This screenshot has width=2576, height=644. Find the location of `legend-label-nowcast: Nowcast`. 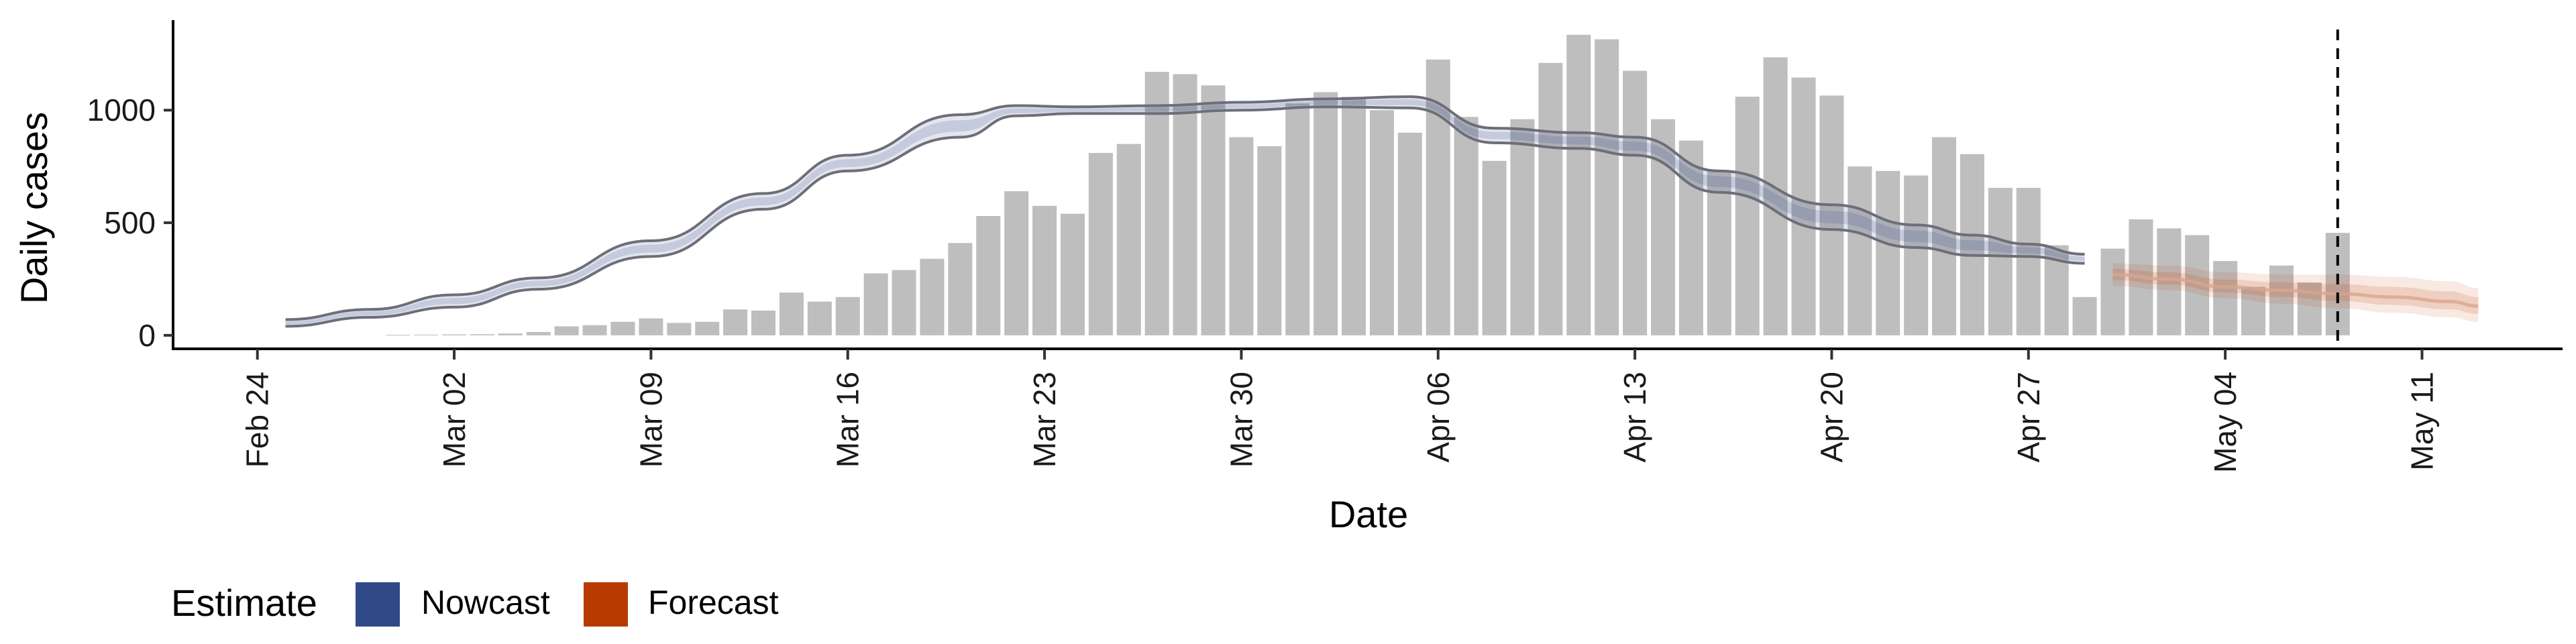

legend-label-nowcast: Nowcast is located at coordinates (485, 602).